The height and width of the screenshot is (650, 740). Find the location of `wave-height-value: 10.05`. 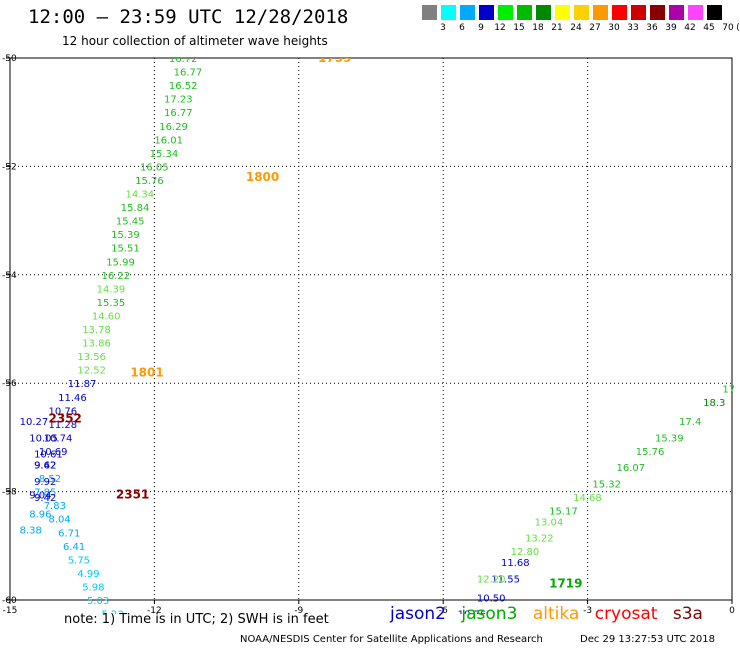

wave-height-value: 10.05 is located at coordinates (43, 438).